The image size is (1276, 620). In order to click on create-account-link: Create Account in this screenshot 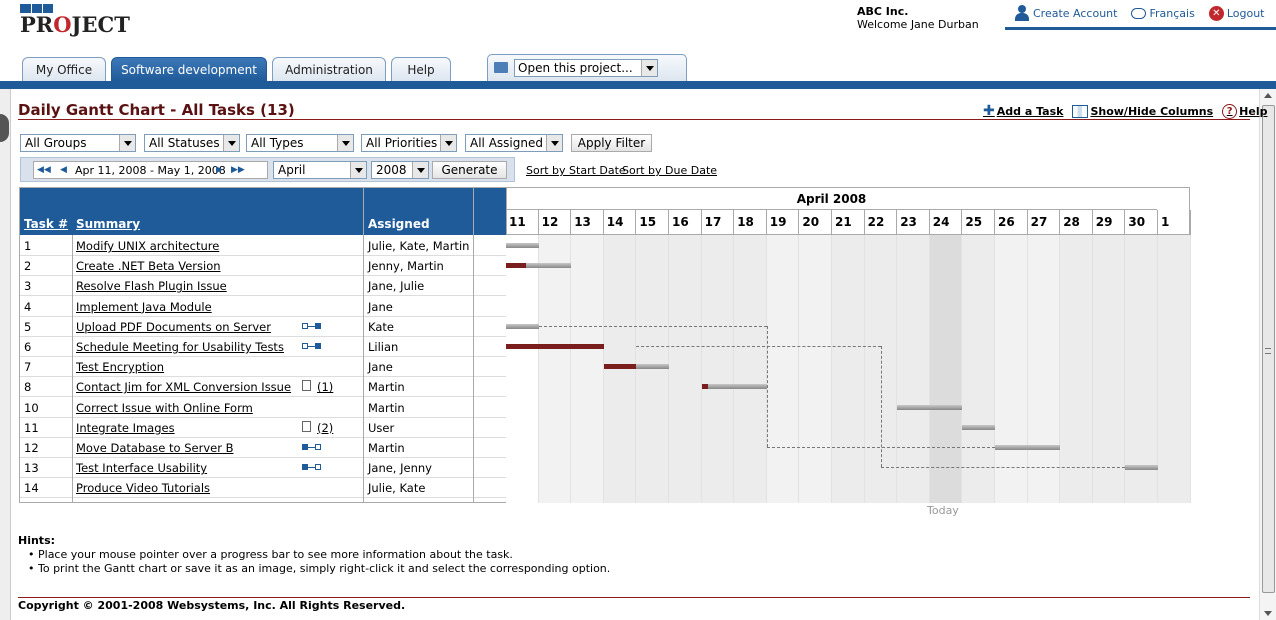, I will do `click(1065, 13)`.